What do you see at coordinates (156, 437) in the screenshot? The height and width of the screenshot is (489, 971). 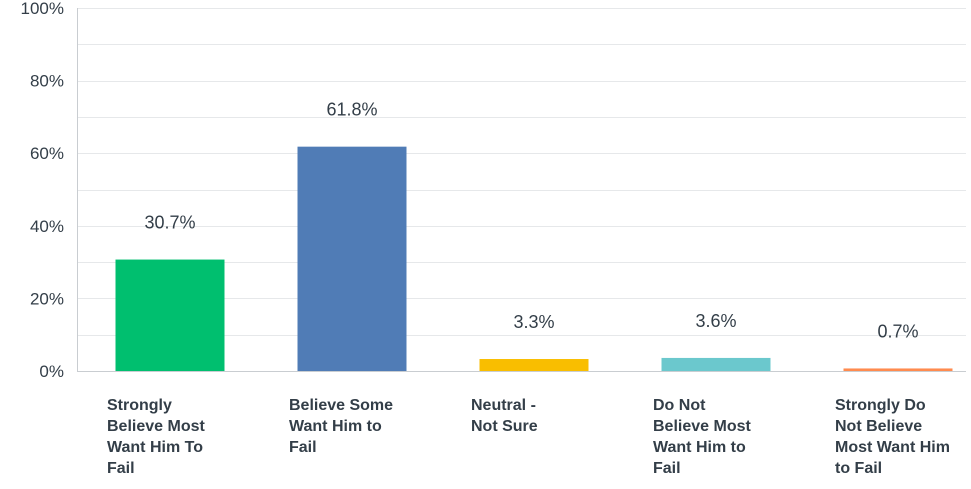 I see `category-label: Strongly Believe Most Want Him To Fail` at bounding box center [156, 437].